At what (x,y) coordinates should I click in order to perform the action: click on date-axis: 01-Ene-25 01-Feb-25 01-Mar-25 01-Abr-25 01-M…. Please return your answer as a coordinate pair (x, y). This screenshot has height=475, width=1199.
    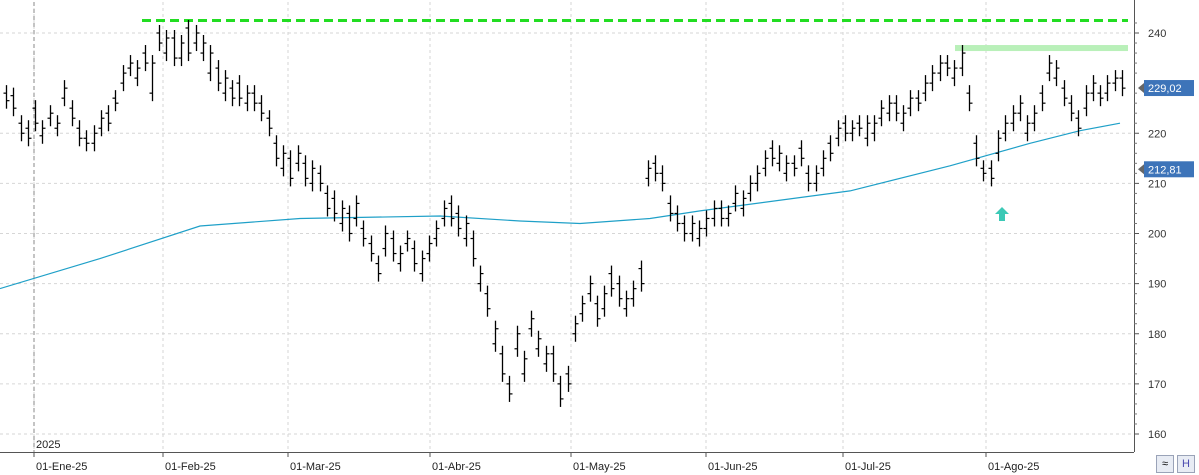
    Looking at the image, I should click on (567, 462).